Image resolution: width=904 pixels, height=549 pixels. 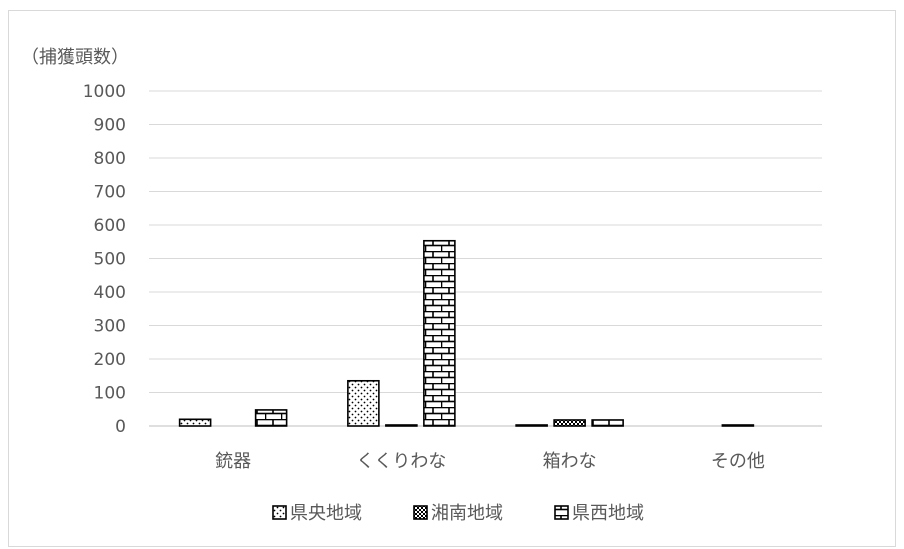 What do you see at coordinates (608, 513) in the screenshot?
I see `legend-label: 県西地域` at bounding box center [608, 513].